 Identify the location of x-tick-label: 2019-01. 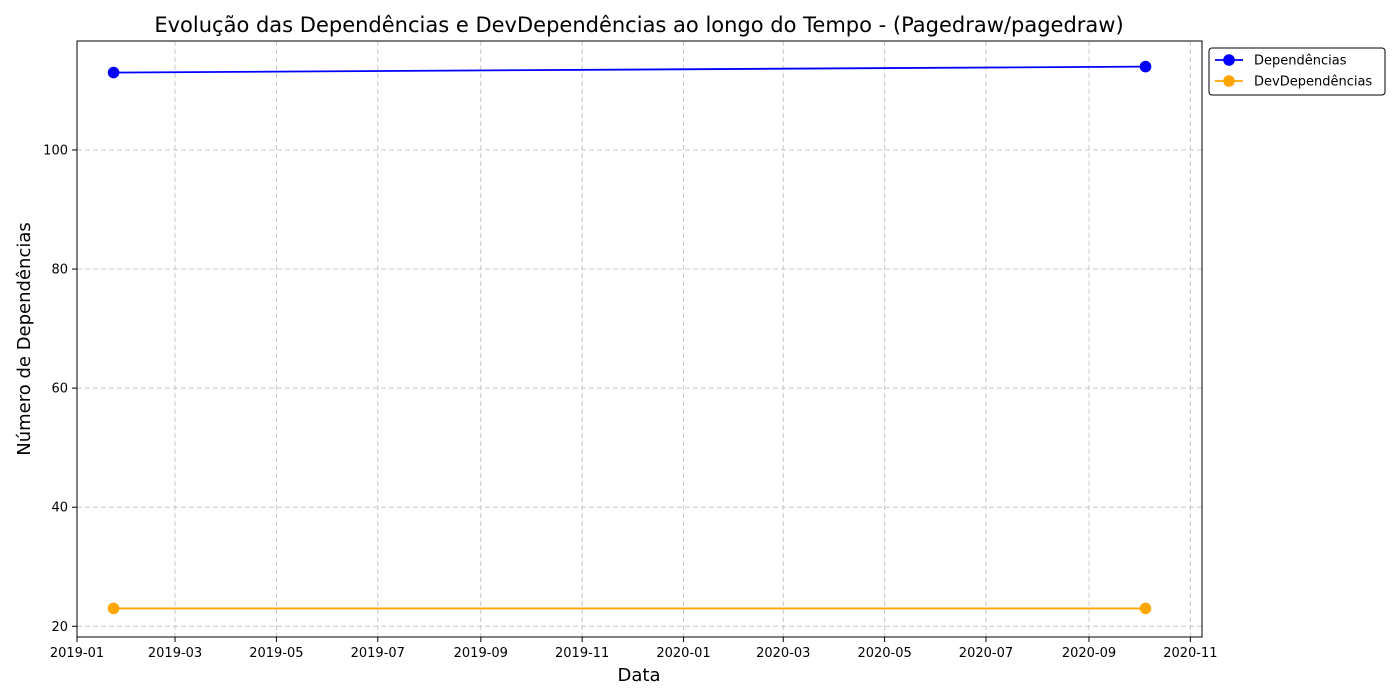
(77, 653).